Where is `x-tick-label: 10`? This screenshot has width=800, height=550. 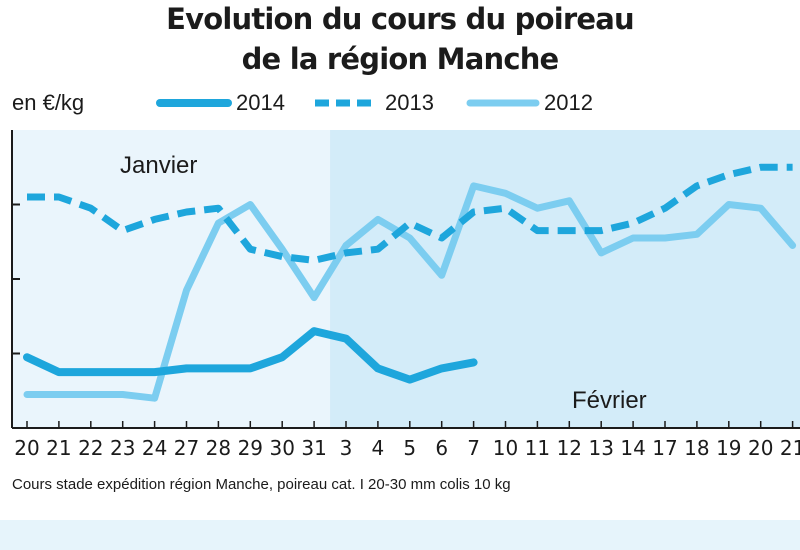 x-tick-label: 10 is located at coordinates (505, 448).